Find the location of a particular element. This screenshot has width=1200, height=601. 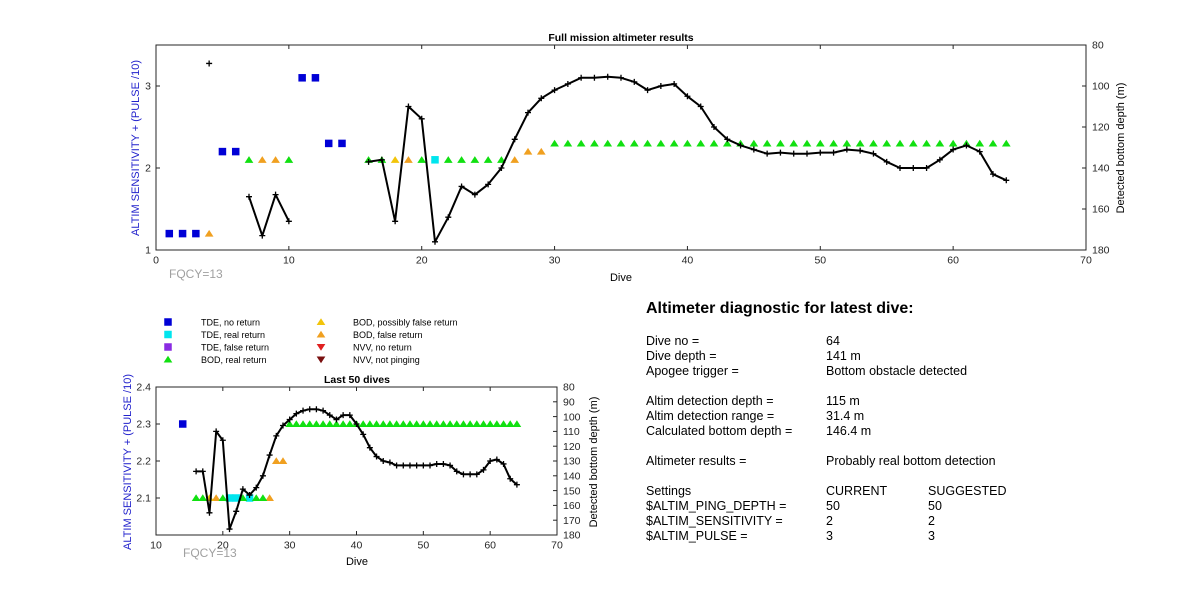

main-y2-tick-label: 180 is located at coordinates (1101, 251).